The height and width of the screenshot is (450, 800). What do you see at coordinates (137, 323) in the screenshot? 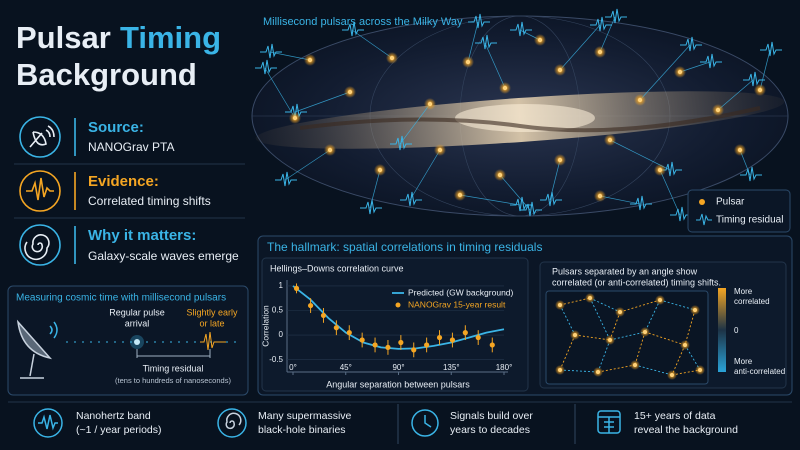
I see `label: arrival` at bounding box center [137, 323].